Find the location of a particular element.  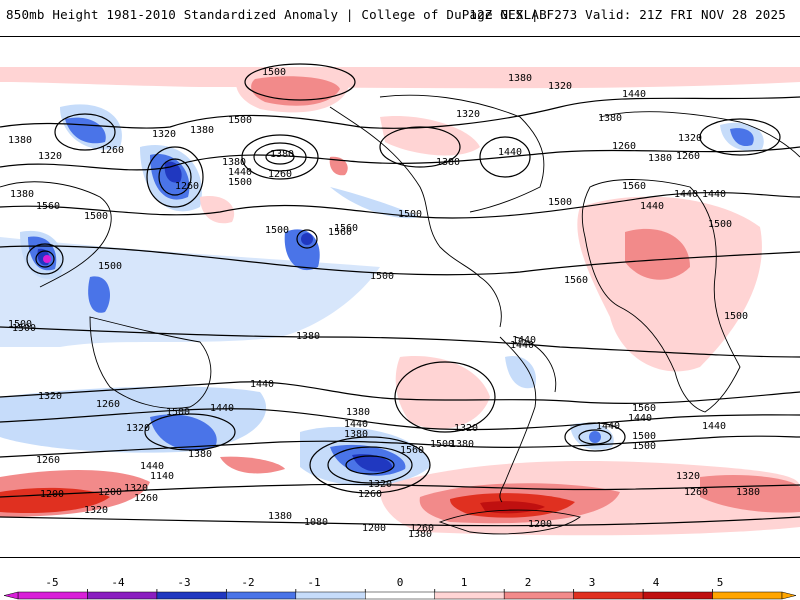

colorbar-tick-marks is located at coordinates (400, 590).